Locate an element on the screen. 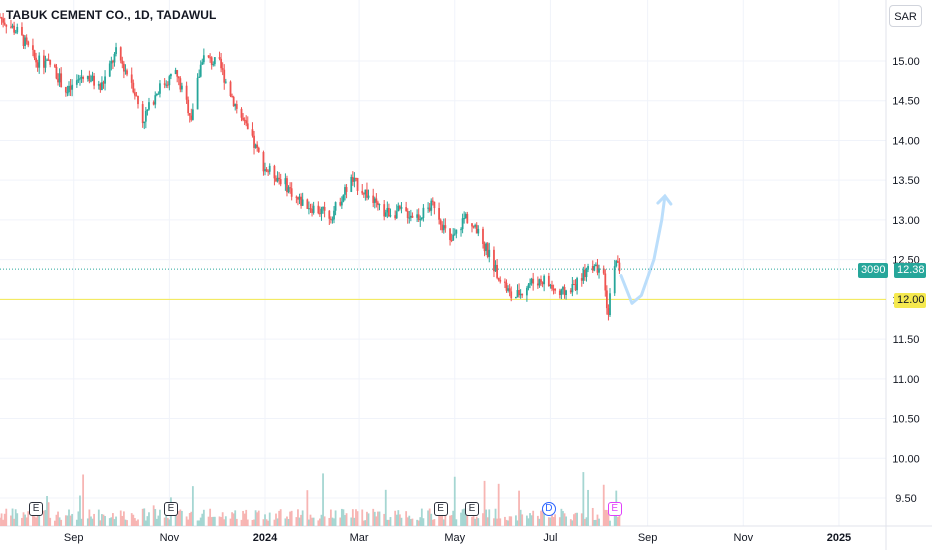  currency-button: SAR is located at coordinates (905, 16).